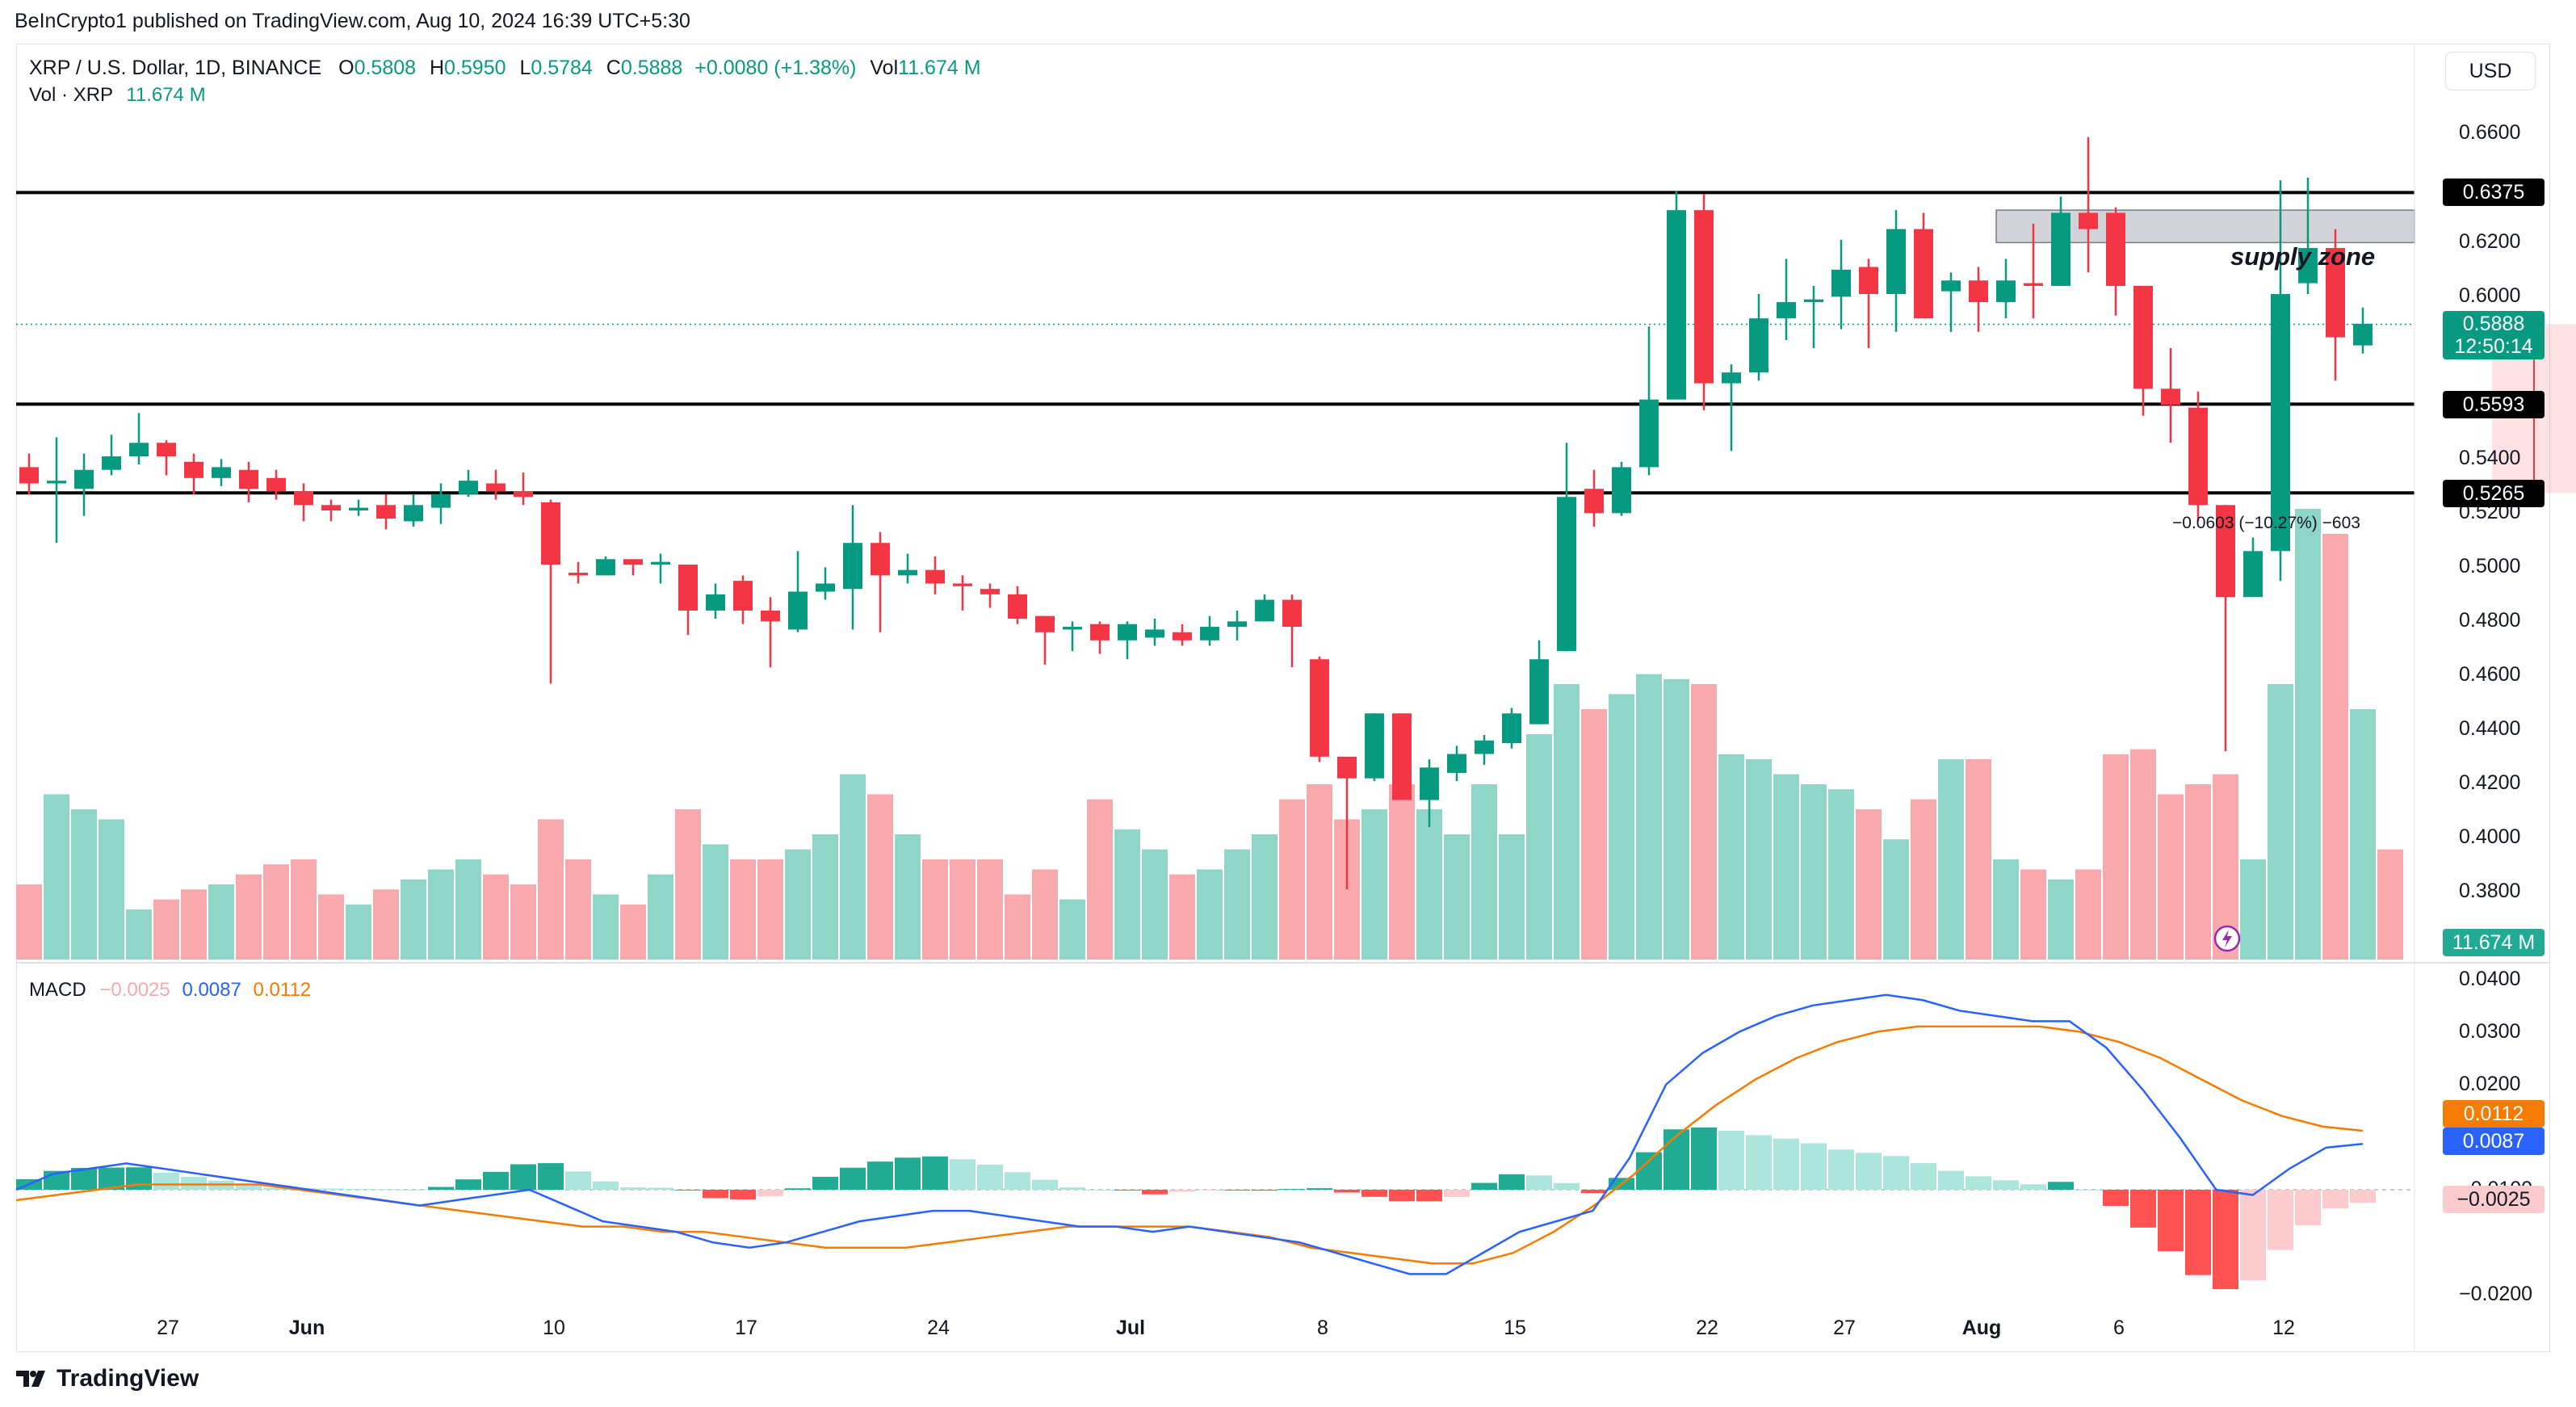  What do you see at coordinates (175, 68) in the screenshot?
I see `symbol-title: XRP / U.S. Dollar, 1D, BINANCE` at bounding box center [175, 68].